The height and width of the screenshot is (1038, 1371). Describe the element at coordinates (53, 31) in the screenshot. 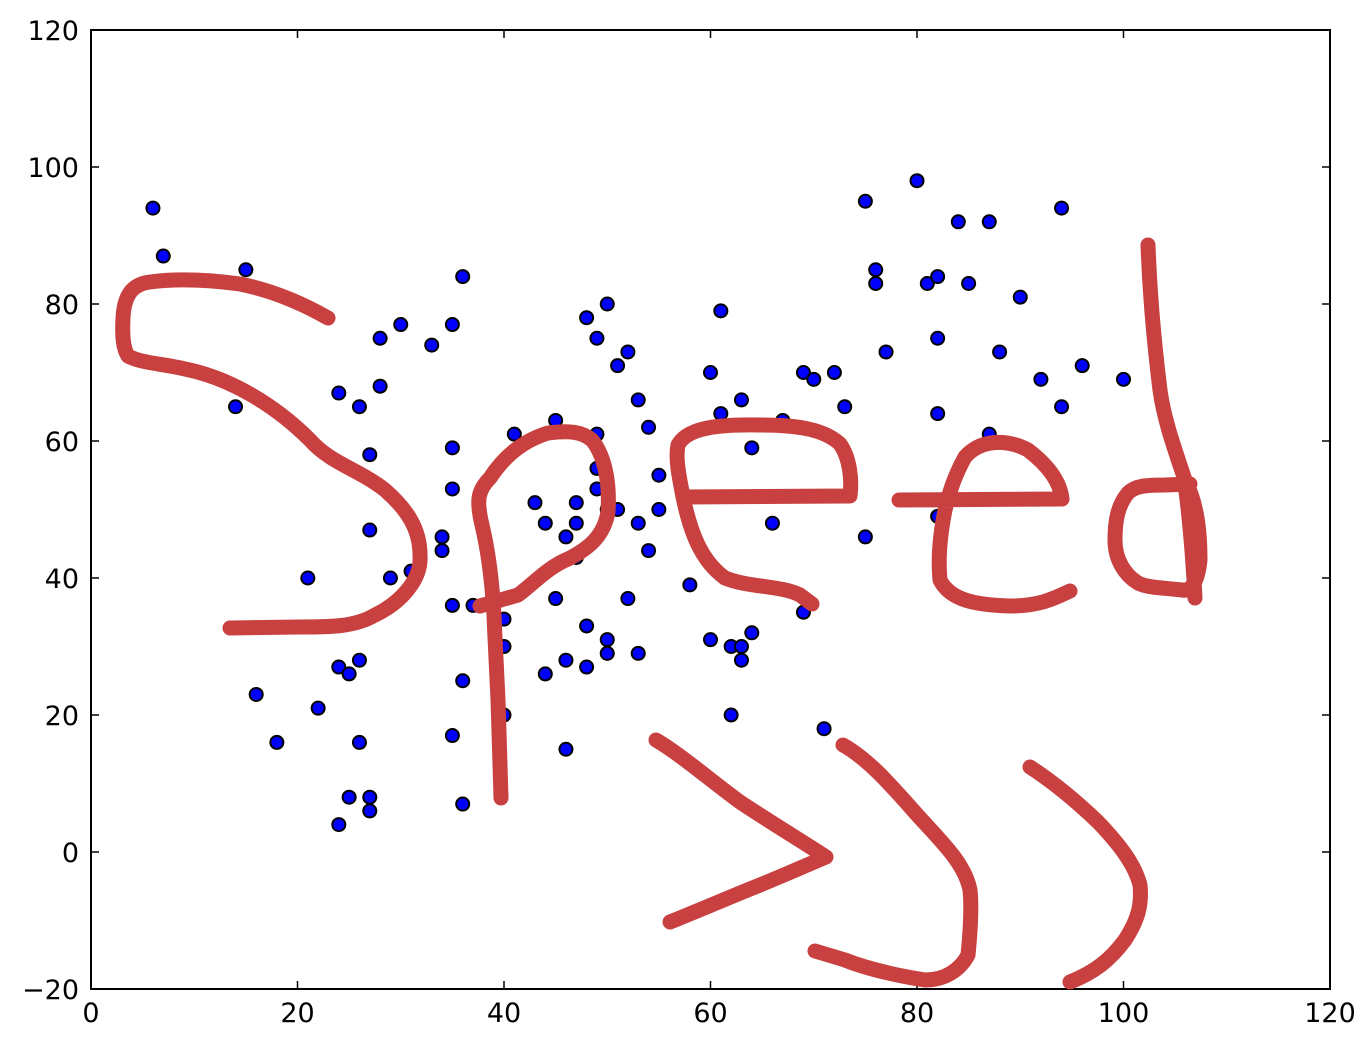

I see `y-tick-label-7: 120` at that location.